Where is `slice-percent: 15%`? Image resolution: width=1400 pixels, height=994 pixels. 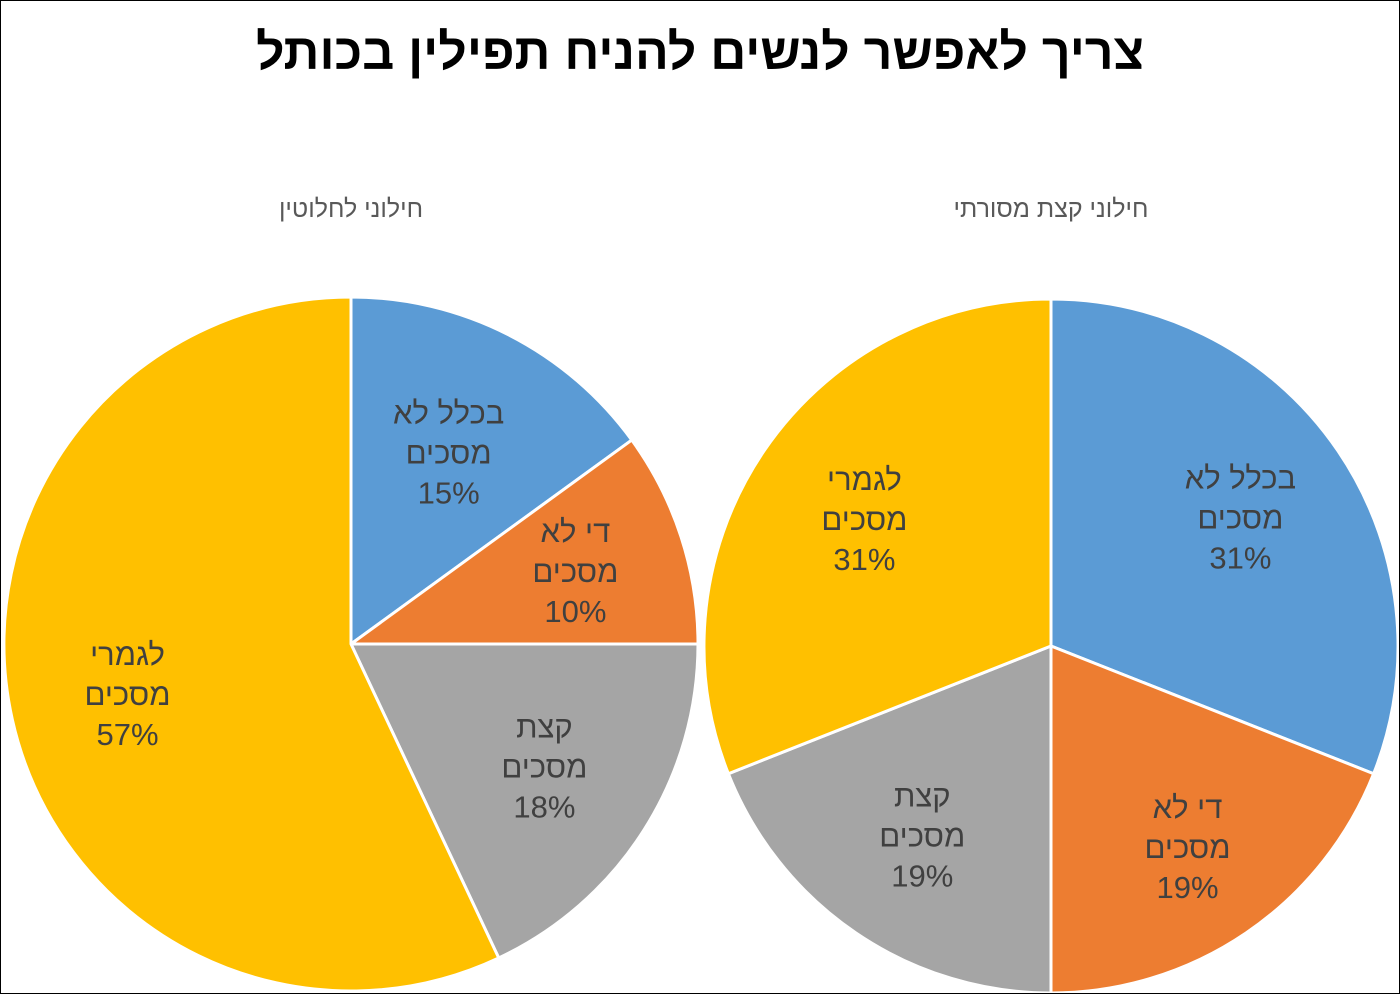 slice-percent: 15% is located at coordinates (449, 492).